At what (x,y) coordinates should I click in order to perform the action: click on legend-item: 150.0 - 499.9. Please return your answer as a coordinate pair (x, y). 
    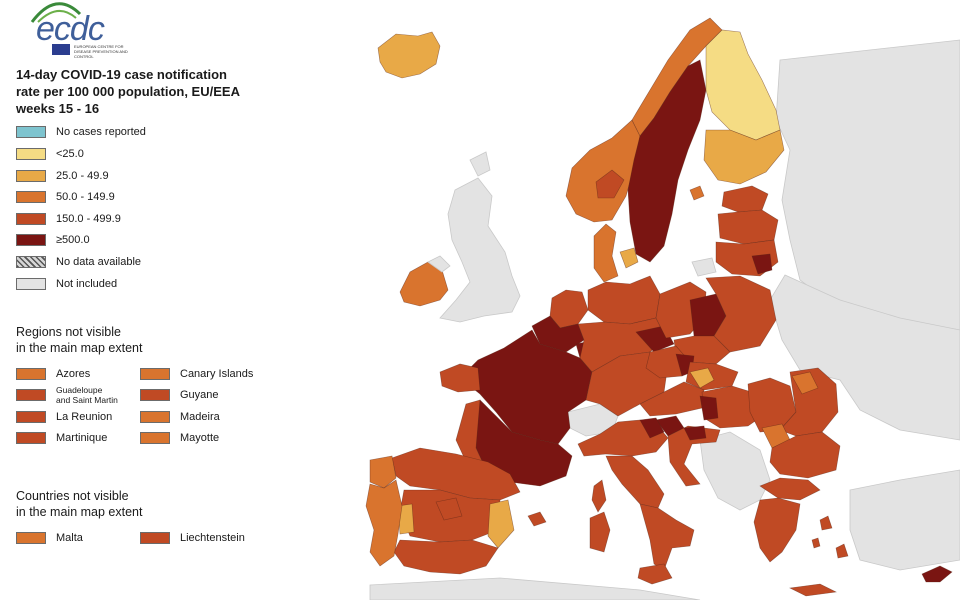
    Looking at the image, I should click on (68, 219).